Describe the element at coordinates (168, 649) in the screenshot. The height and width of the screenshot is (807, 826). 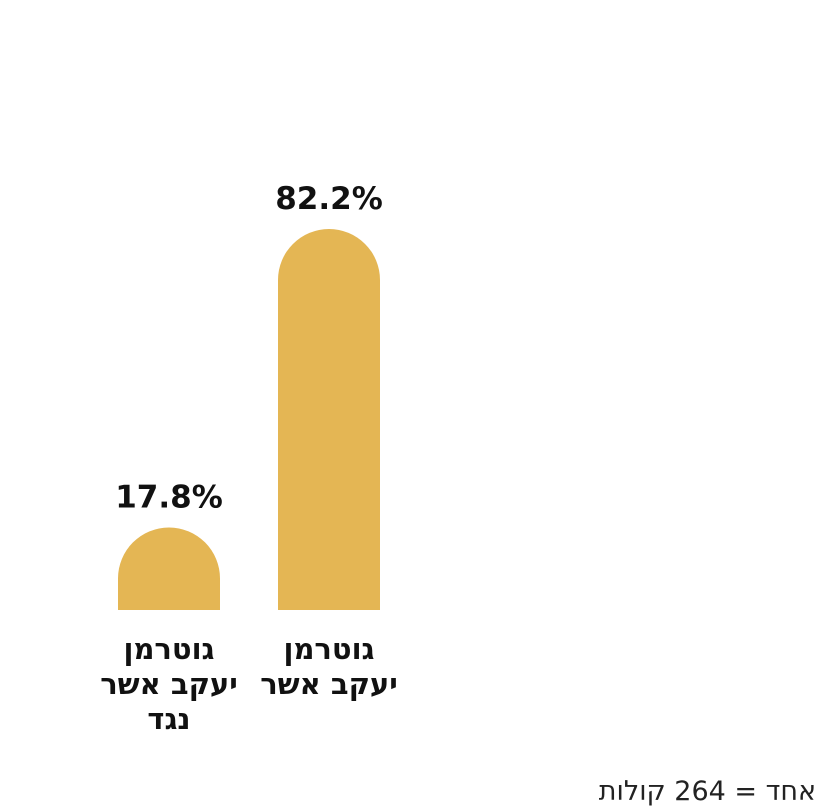
I see `category-label-1-line-0: גוטרמן` at that location.